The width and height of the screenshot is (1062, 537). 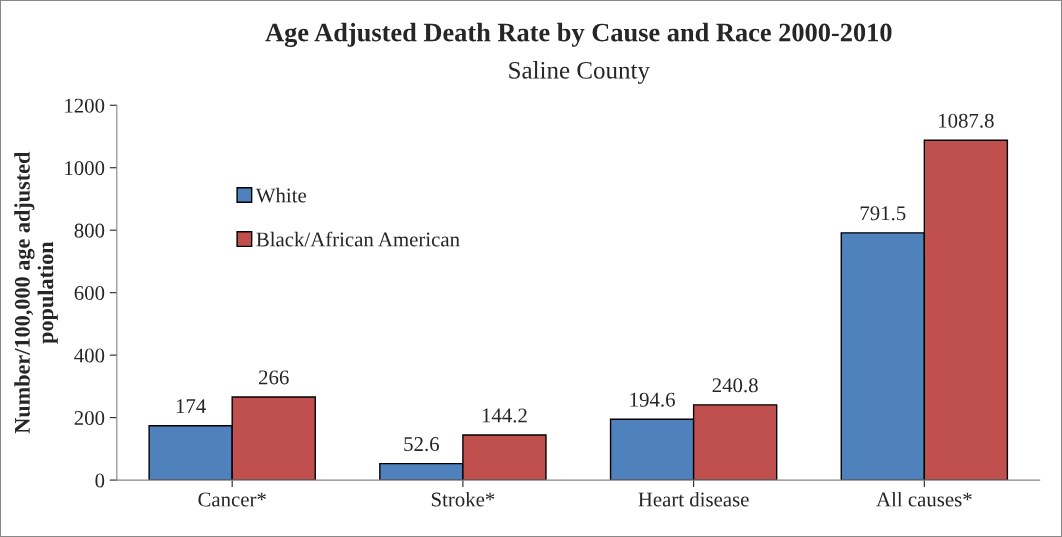 I want to click on chart-subtitle: Saline County, so click(x=579, y=72).